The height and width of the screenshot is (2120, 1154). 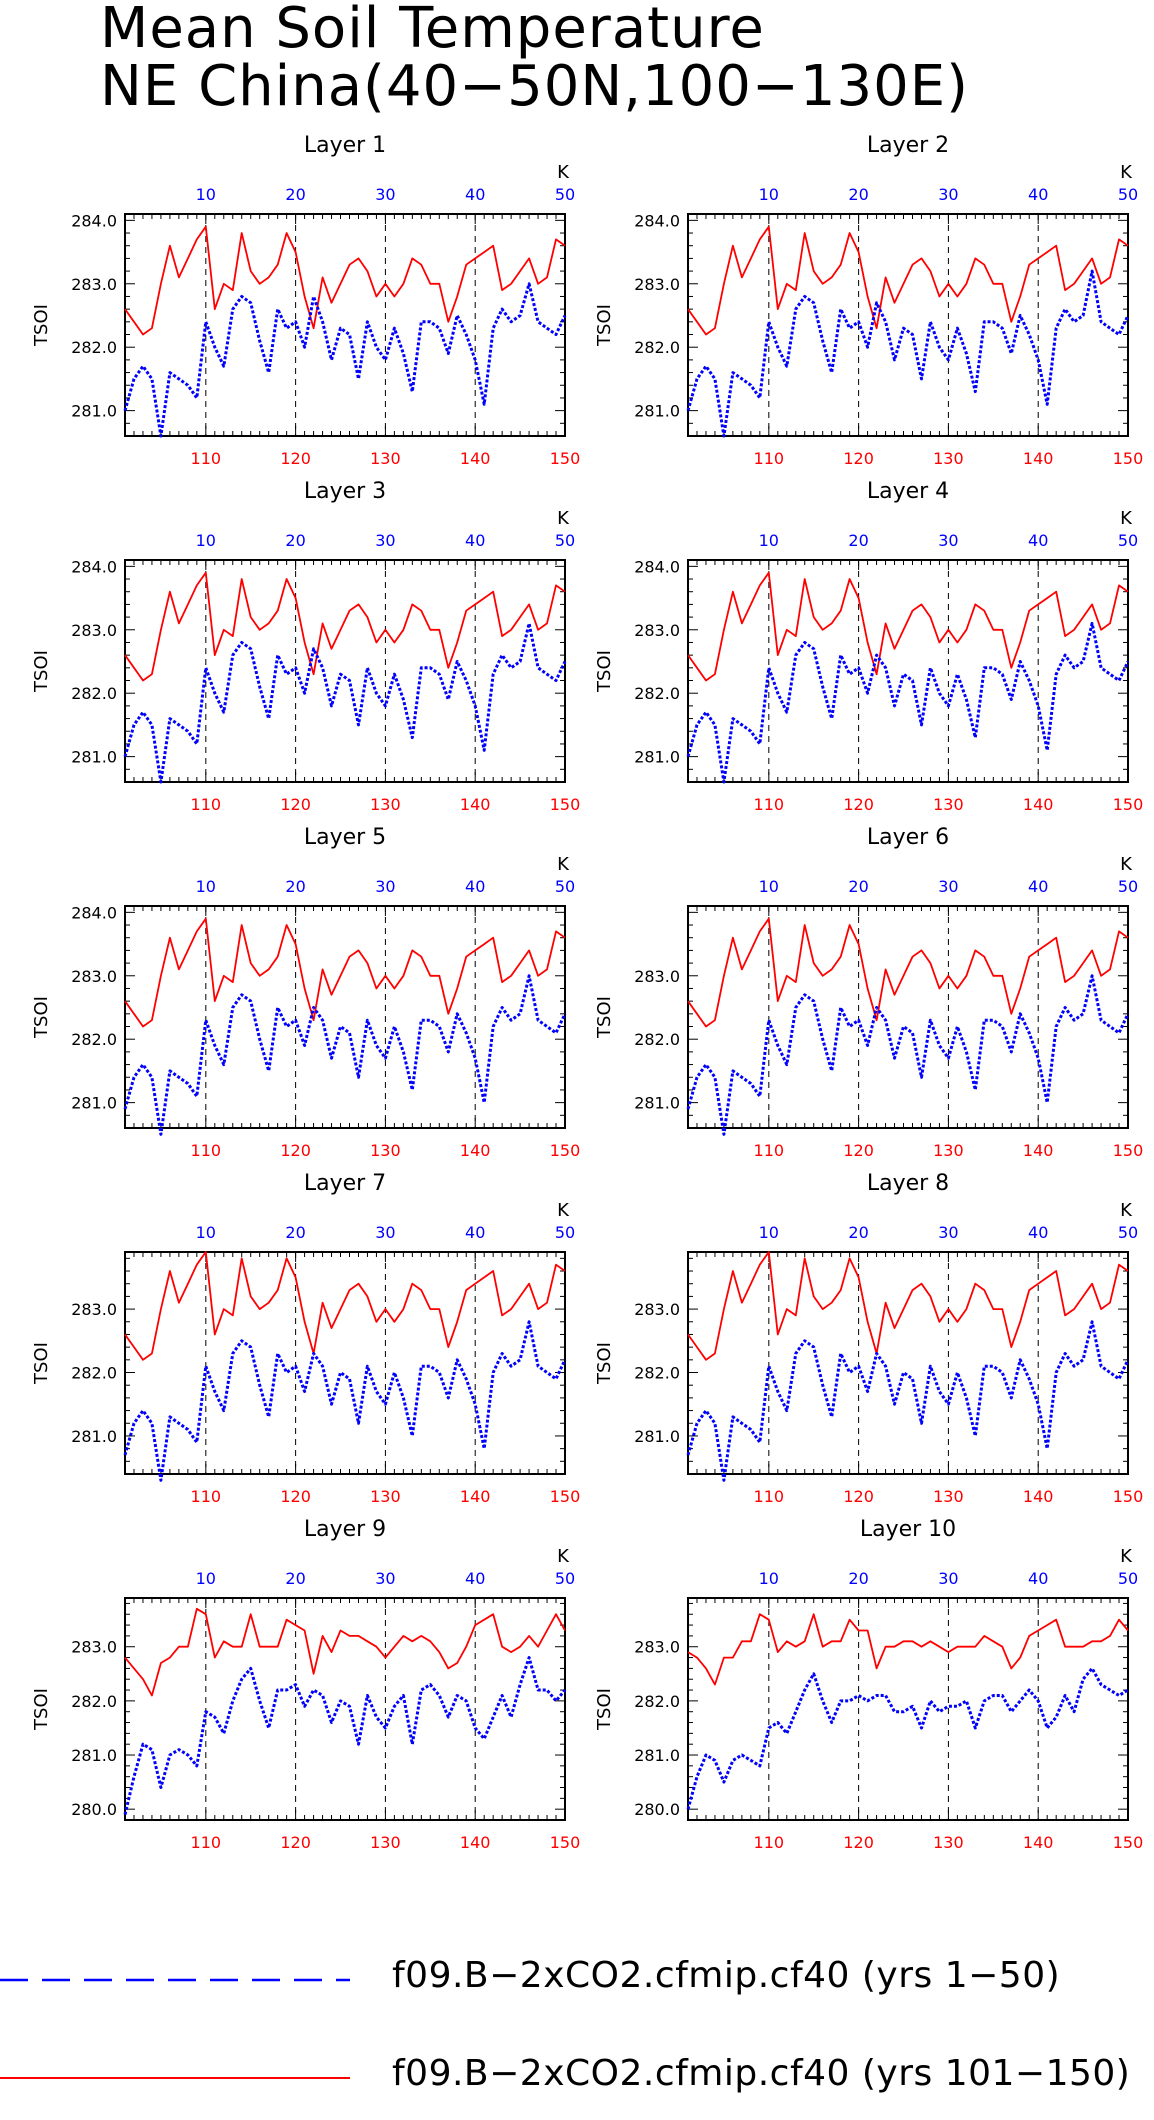 What do you see at coordinates (94, 1809) in the screenshot?
I see `y-tick-label: 280.0` at bounding box center [94, 1809].